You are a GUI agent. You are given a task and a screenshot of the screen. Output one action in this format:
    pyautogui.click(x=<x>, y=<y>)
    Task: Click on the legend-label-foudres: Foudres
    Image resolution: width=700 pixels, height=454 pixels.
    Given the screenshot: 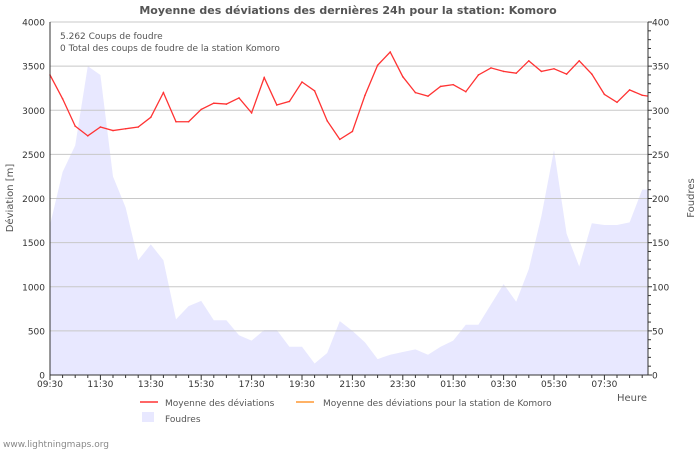 What is the action you would take?
    pyautogui.click(x=183, y=420)
    